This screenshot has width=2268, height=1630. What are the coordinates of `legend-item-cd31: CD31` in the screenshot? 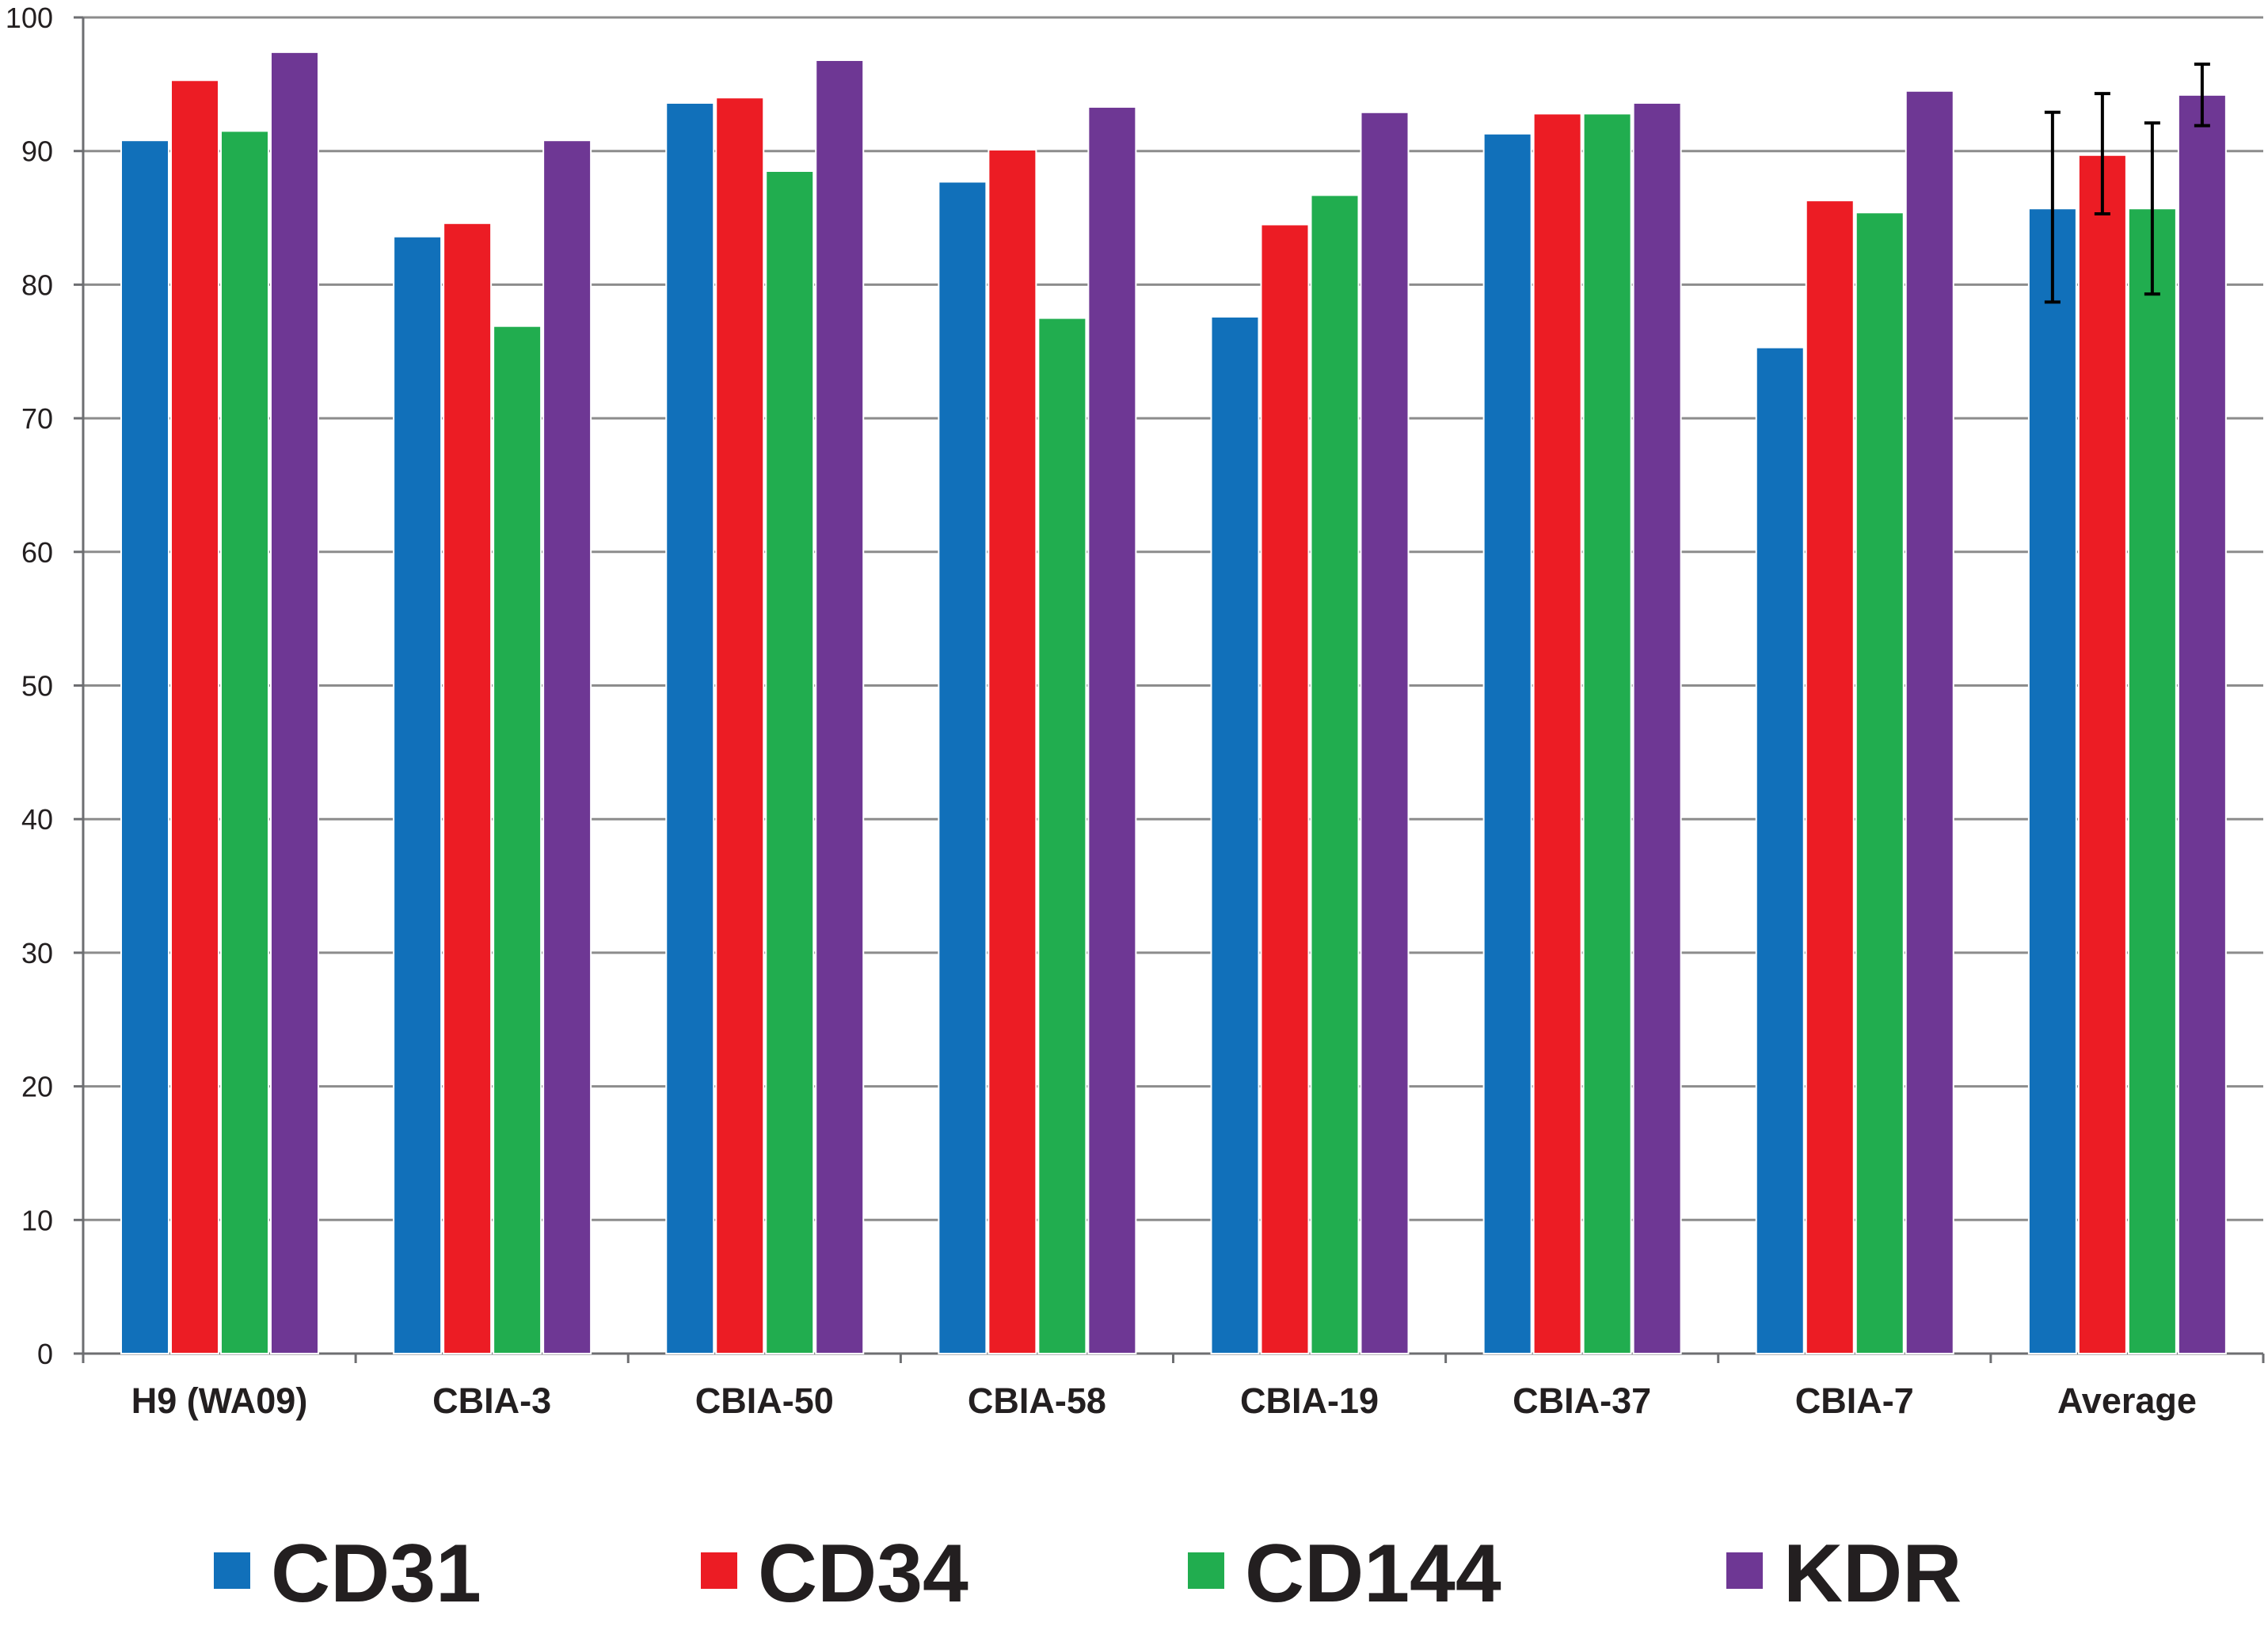 It's located at (347, 1574).